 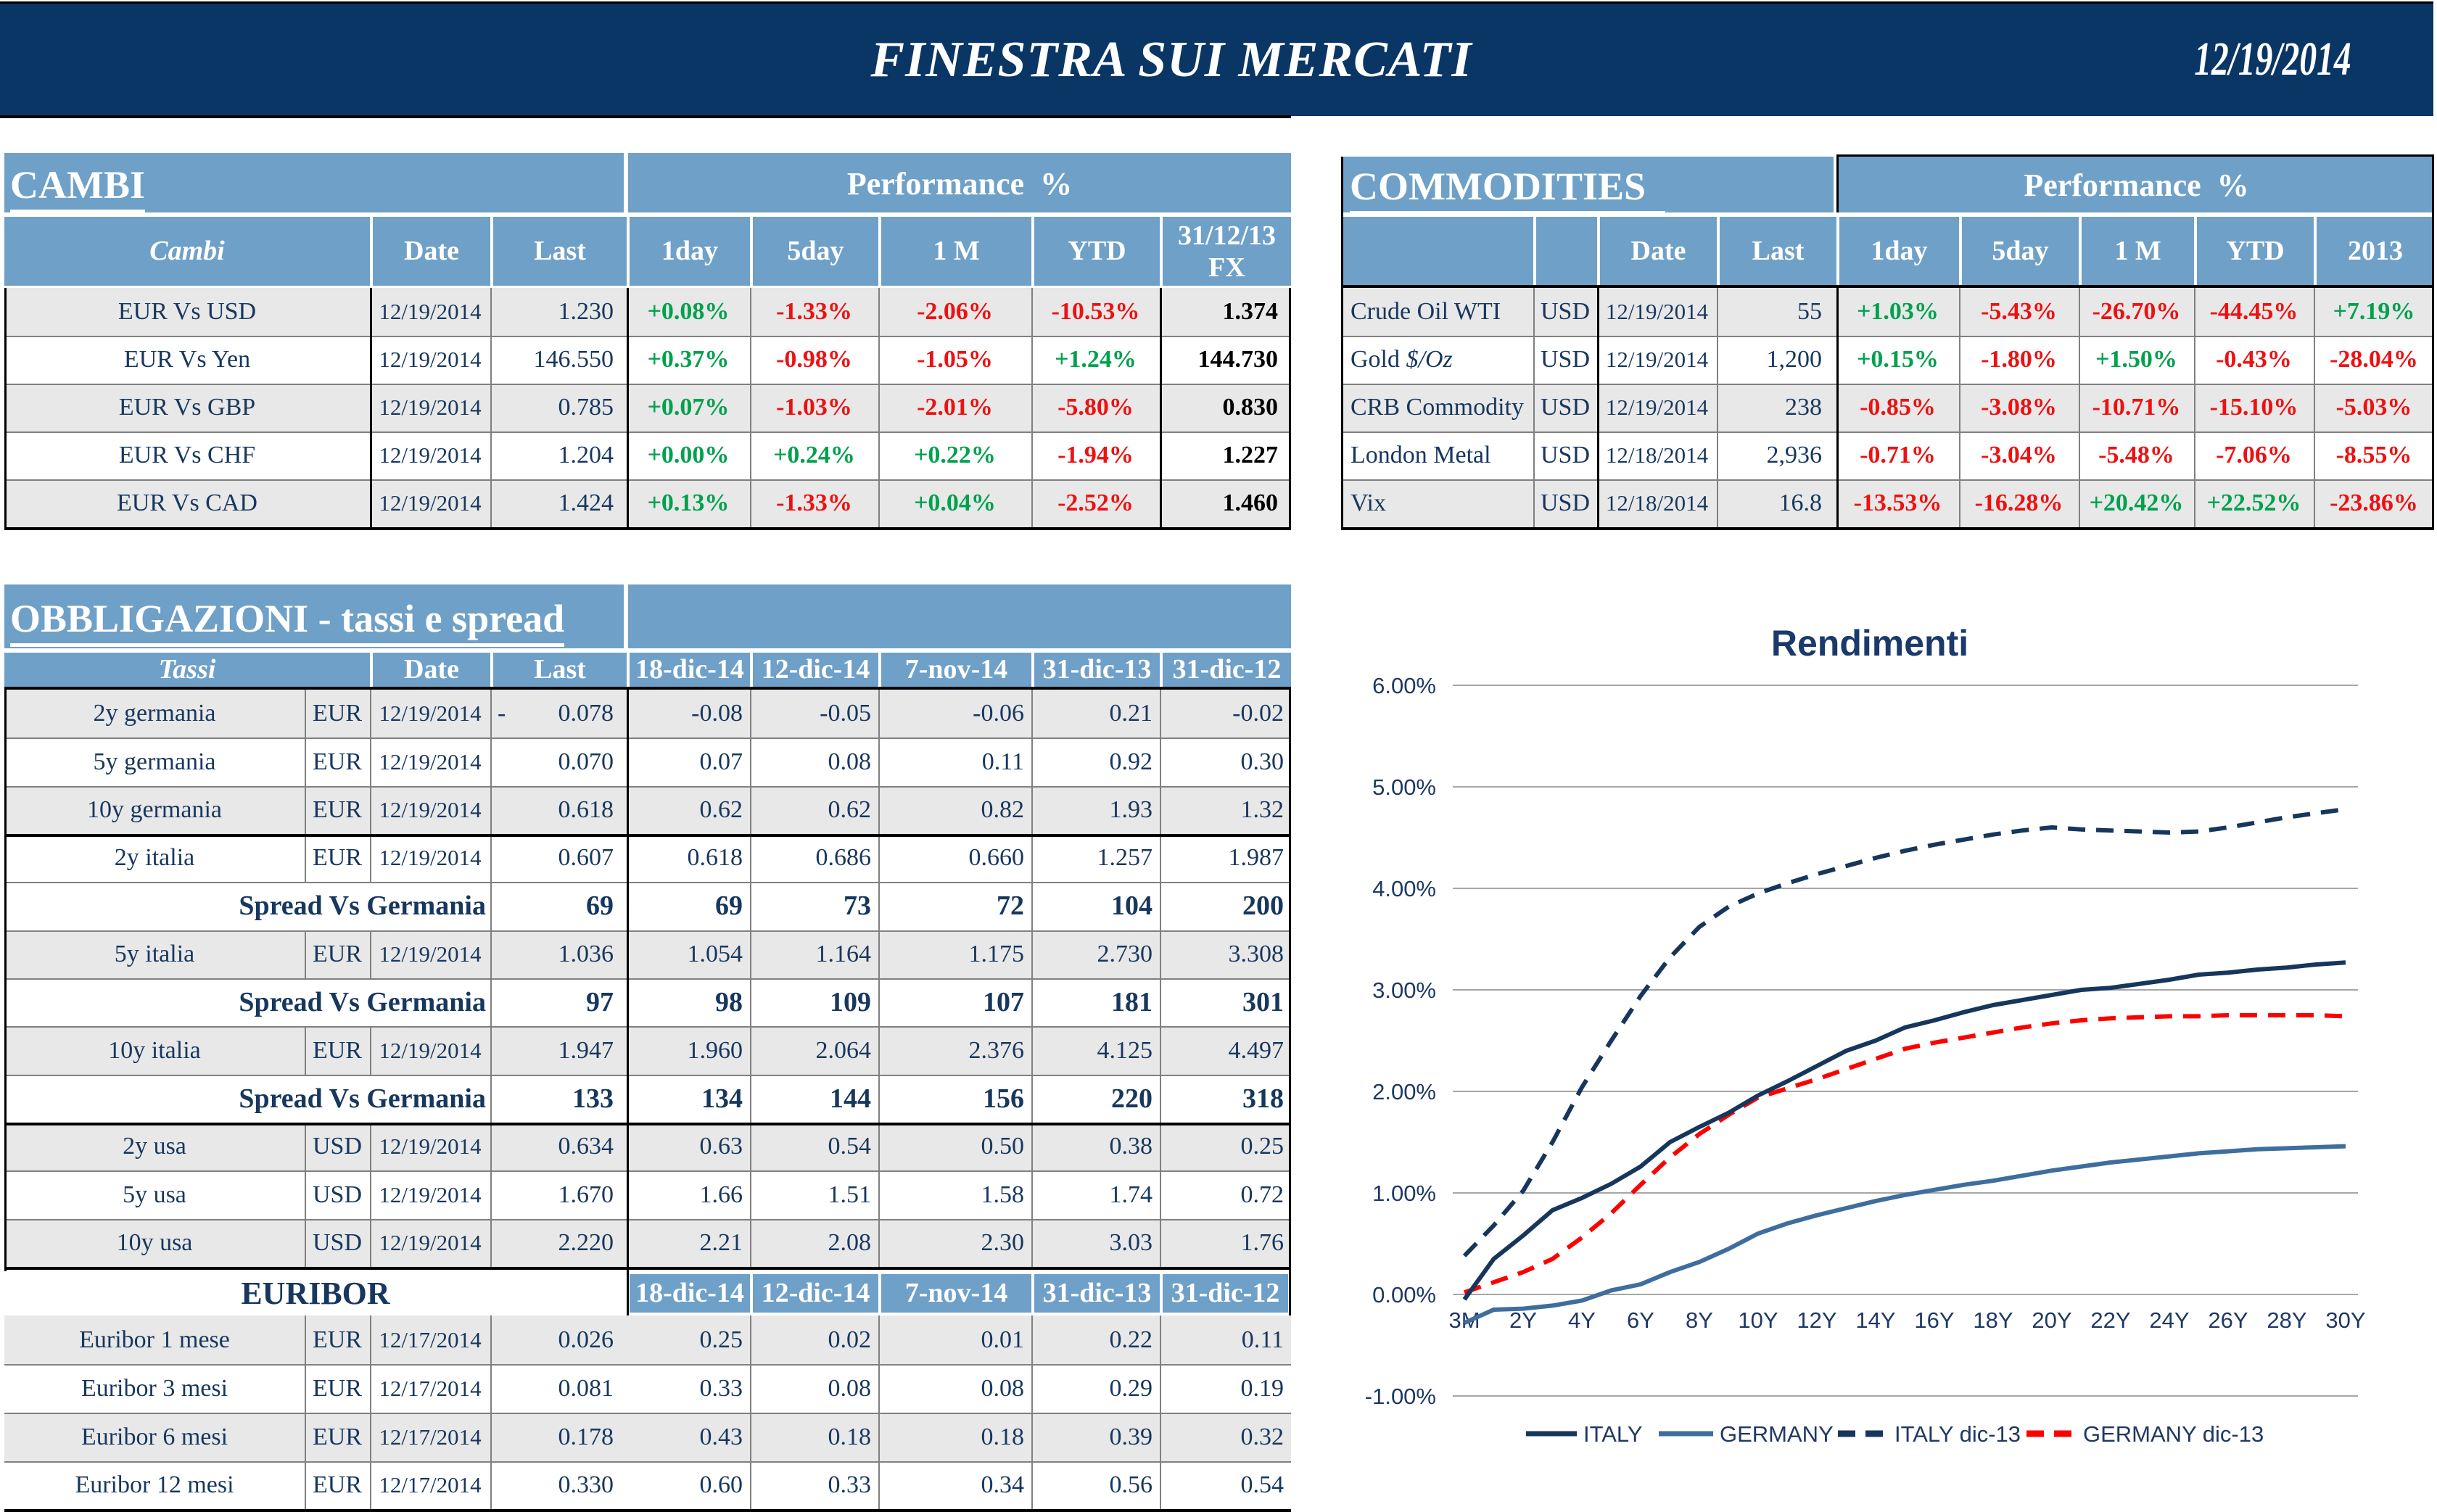 I want to click on svg-text: ITALY dic-13, so click(x=1957, y=1434).